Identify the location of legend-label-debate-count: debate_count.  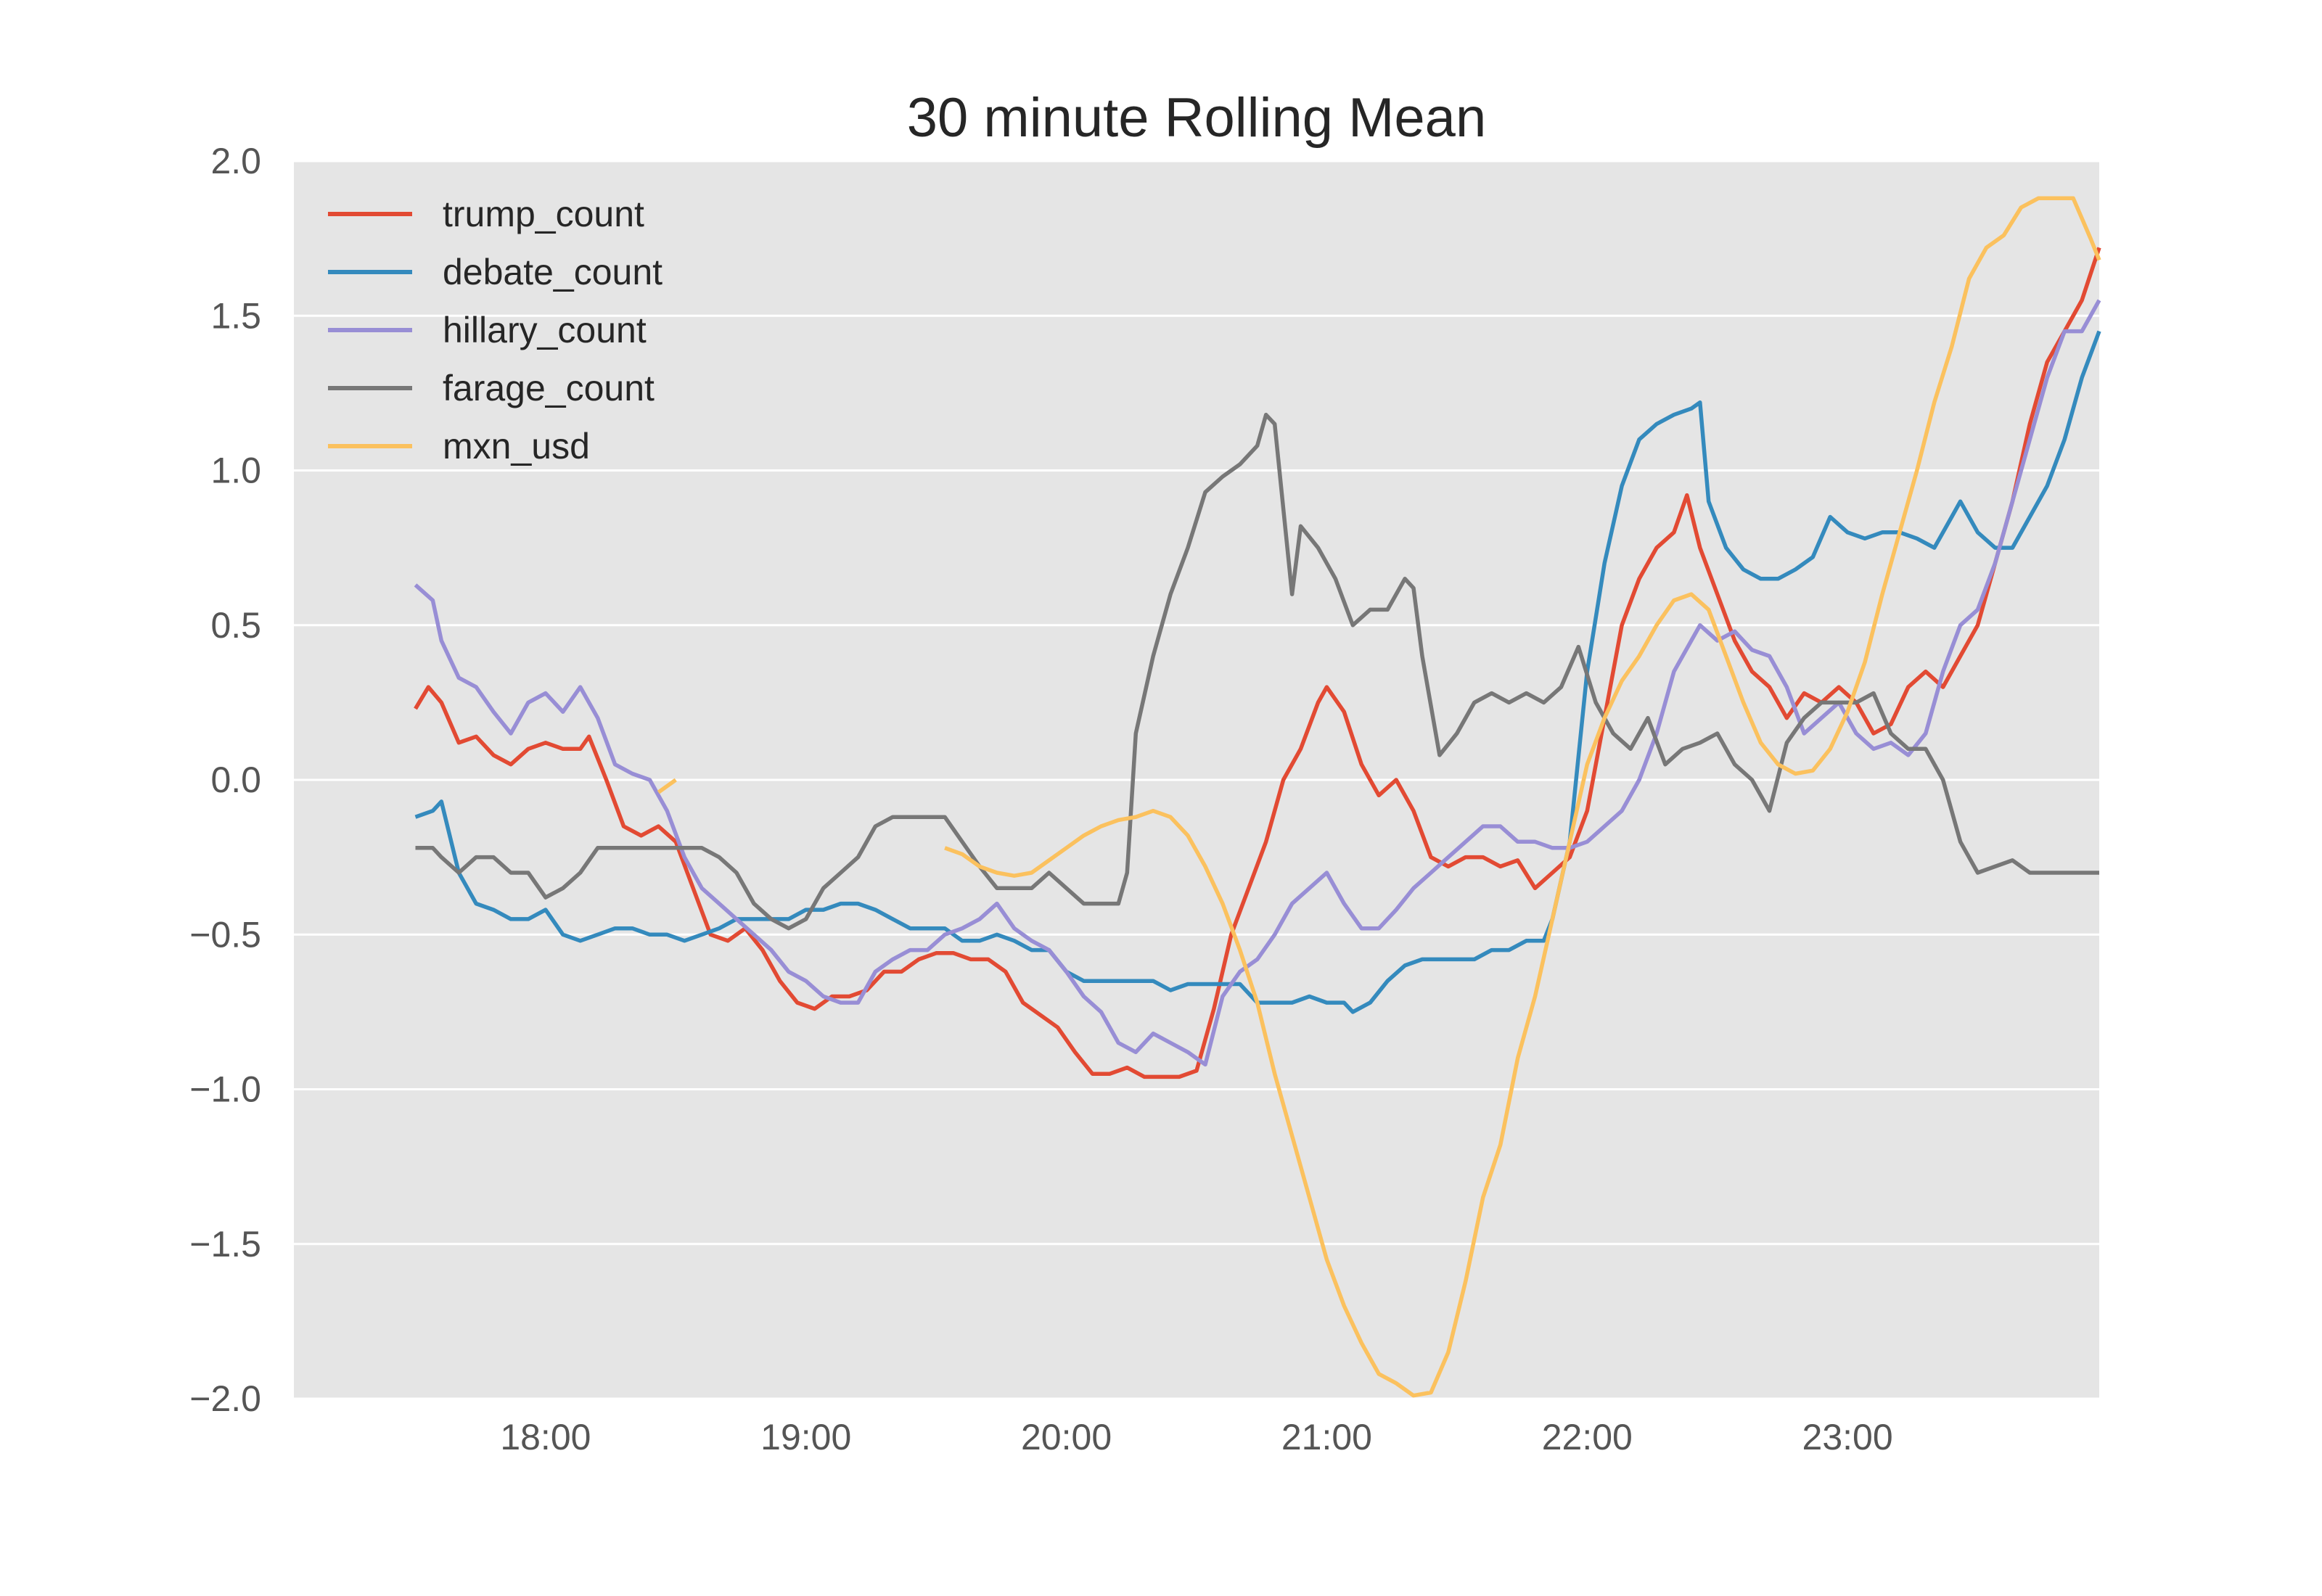
(552, 272).